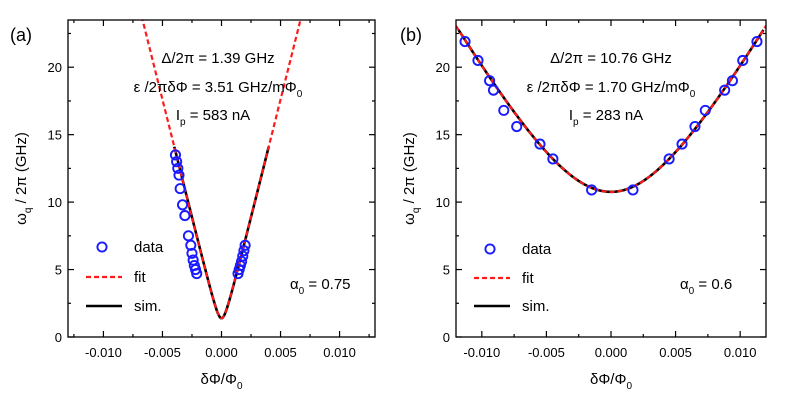 This screenshot has height=403, width=789. What do you see at coordinates (21, 35) in the screenshot?
I see `panel-label: (a)` at bounding box center [21, 35].